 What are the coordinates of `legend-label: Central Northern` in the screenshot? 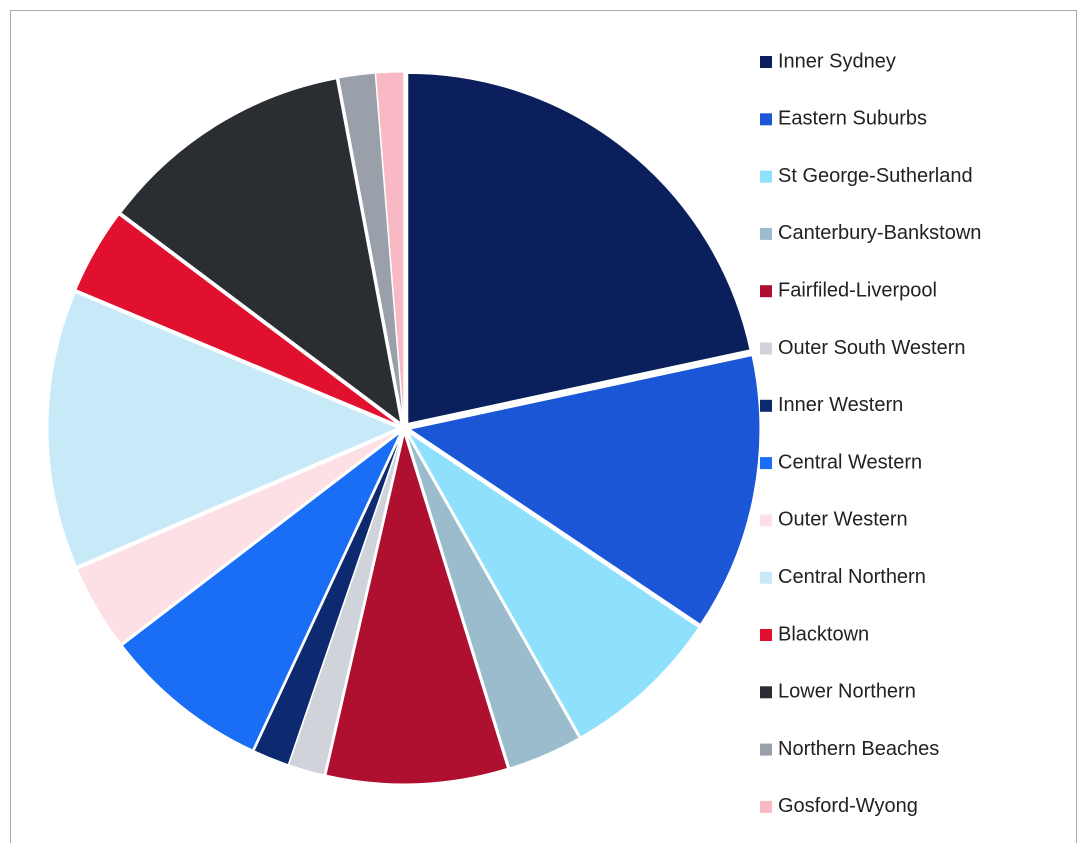 It's located at (852, 577).